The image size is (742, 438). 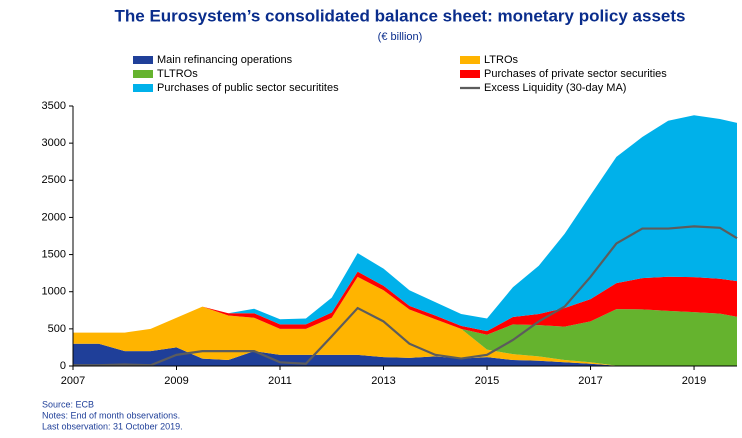 I want to click on legend-label: TLTROs, so click(x=177, y=74).